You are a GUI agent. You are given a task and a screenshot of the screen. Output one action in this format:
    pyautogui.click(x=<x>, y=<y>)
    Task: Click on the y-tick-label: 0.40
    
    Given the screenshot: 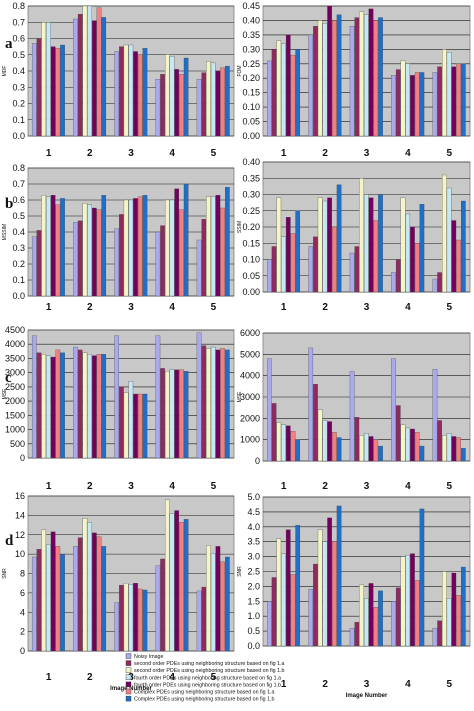 What is the action you would take?
    pyautogui.click(x=251, y=20)
    